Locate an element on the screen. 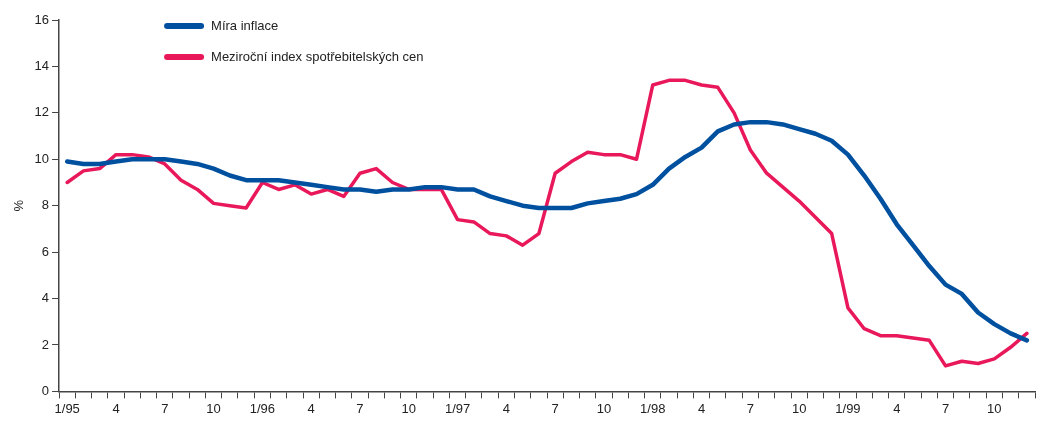  y-tick-label: 0 is located at coordinates (45, 390).